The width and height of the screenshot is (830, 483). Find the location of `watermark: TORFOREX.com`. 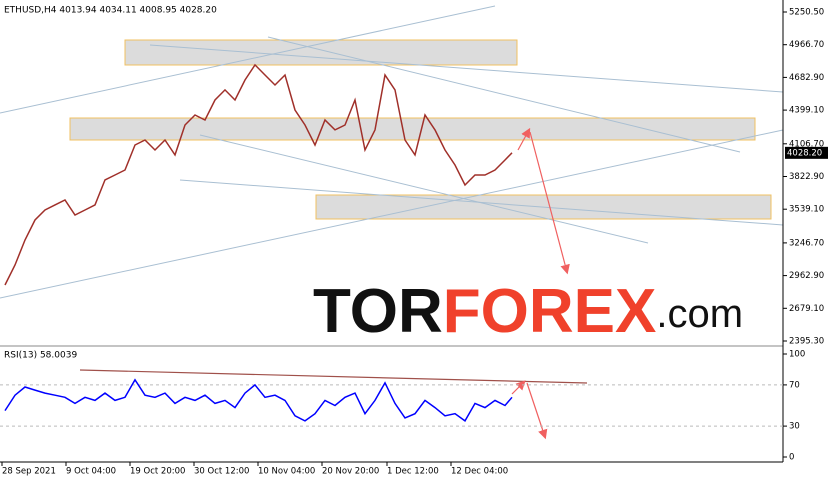

watermark: TORFOREX.com is located at coordinates (528, 311).